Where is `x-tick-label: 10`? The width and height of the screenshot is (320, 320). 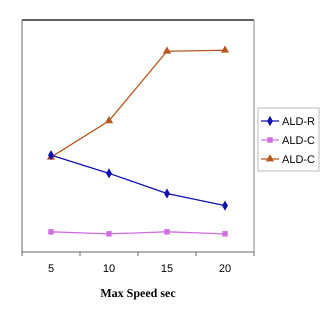
x-tick-label: 10 is located at coordinates (109, 269).